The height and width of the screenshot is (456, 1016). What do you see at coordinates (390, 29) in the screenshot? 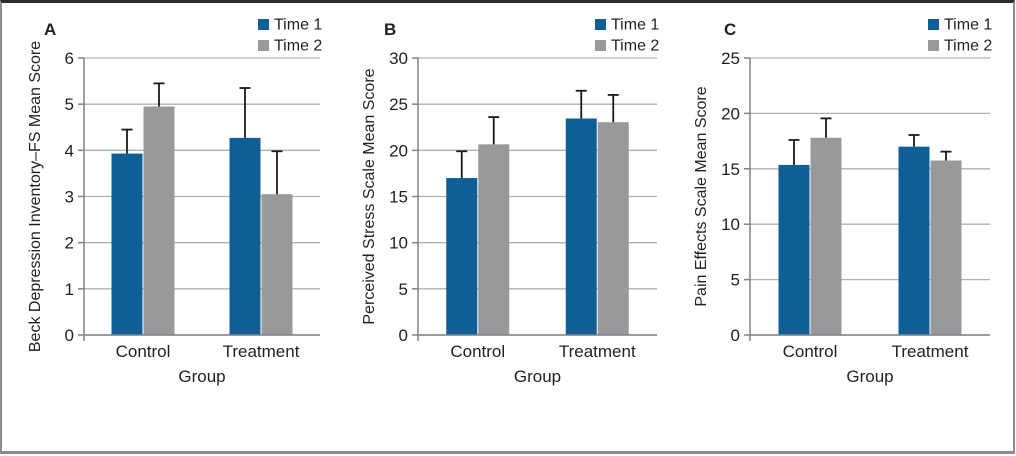
I see `panel-letter: B` at bounding box center [390, 29].